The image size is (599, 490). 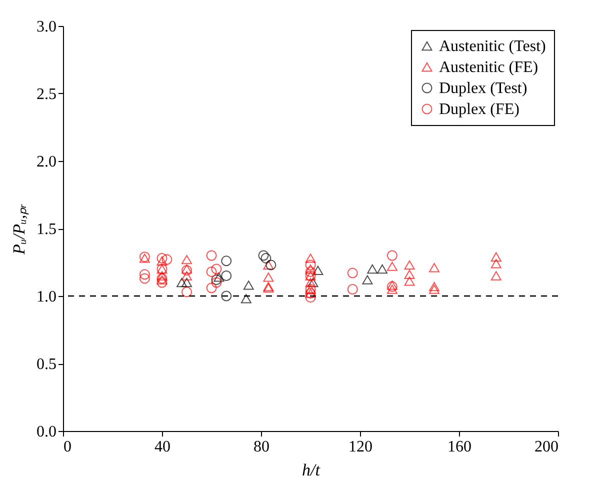 What do you see at coordinates (46, 162) in the screenshot?
I see `y-tick-label: 2.0` at bounding box center [46, 162].